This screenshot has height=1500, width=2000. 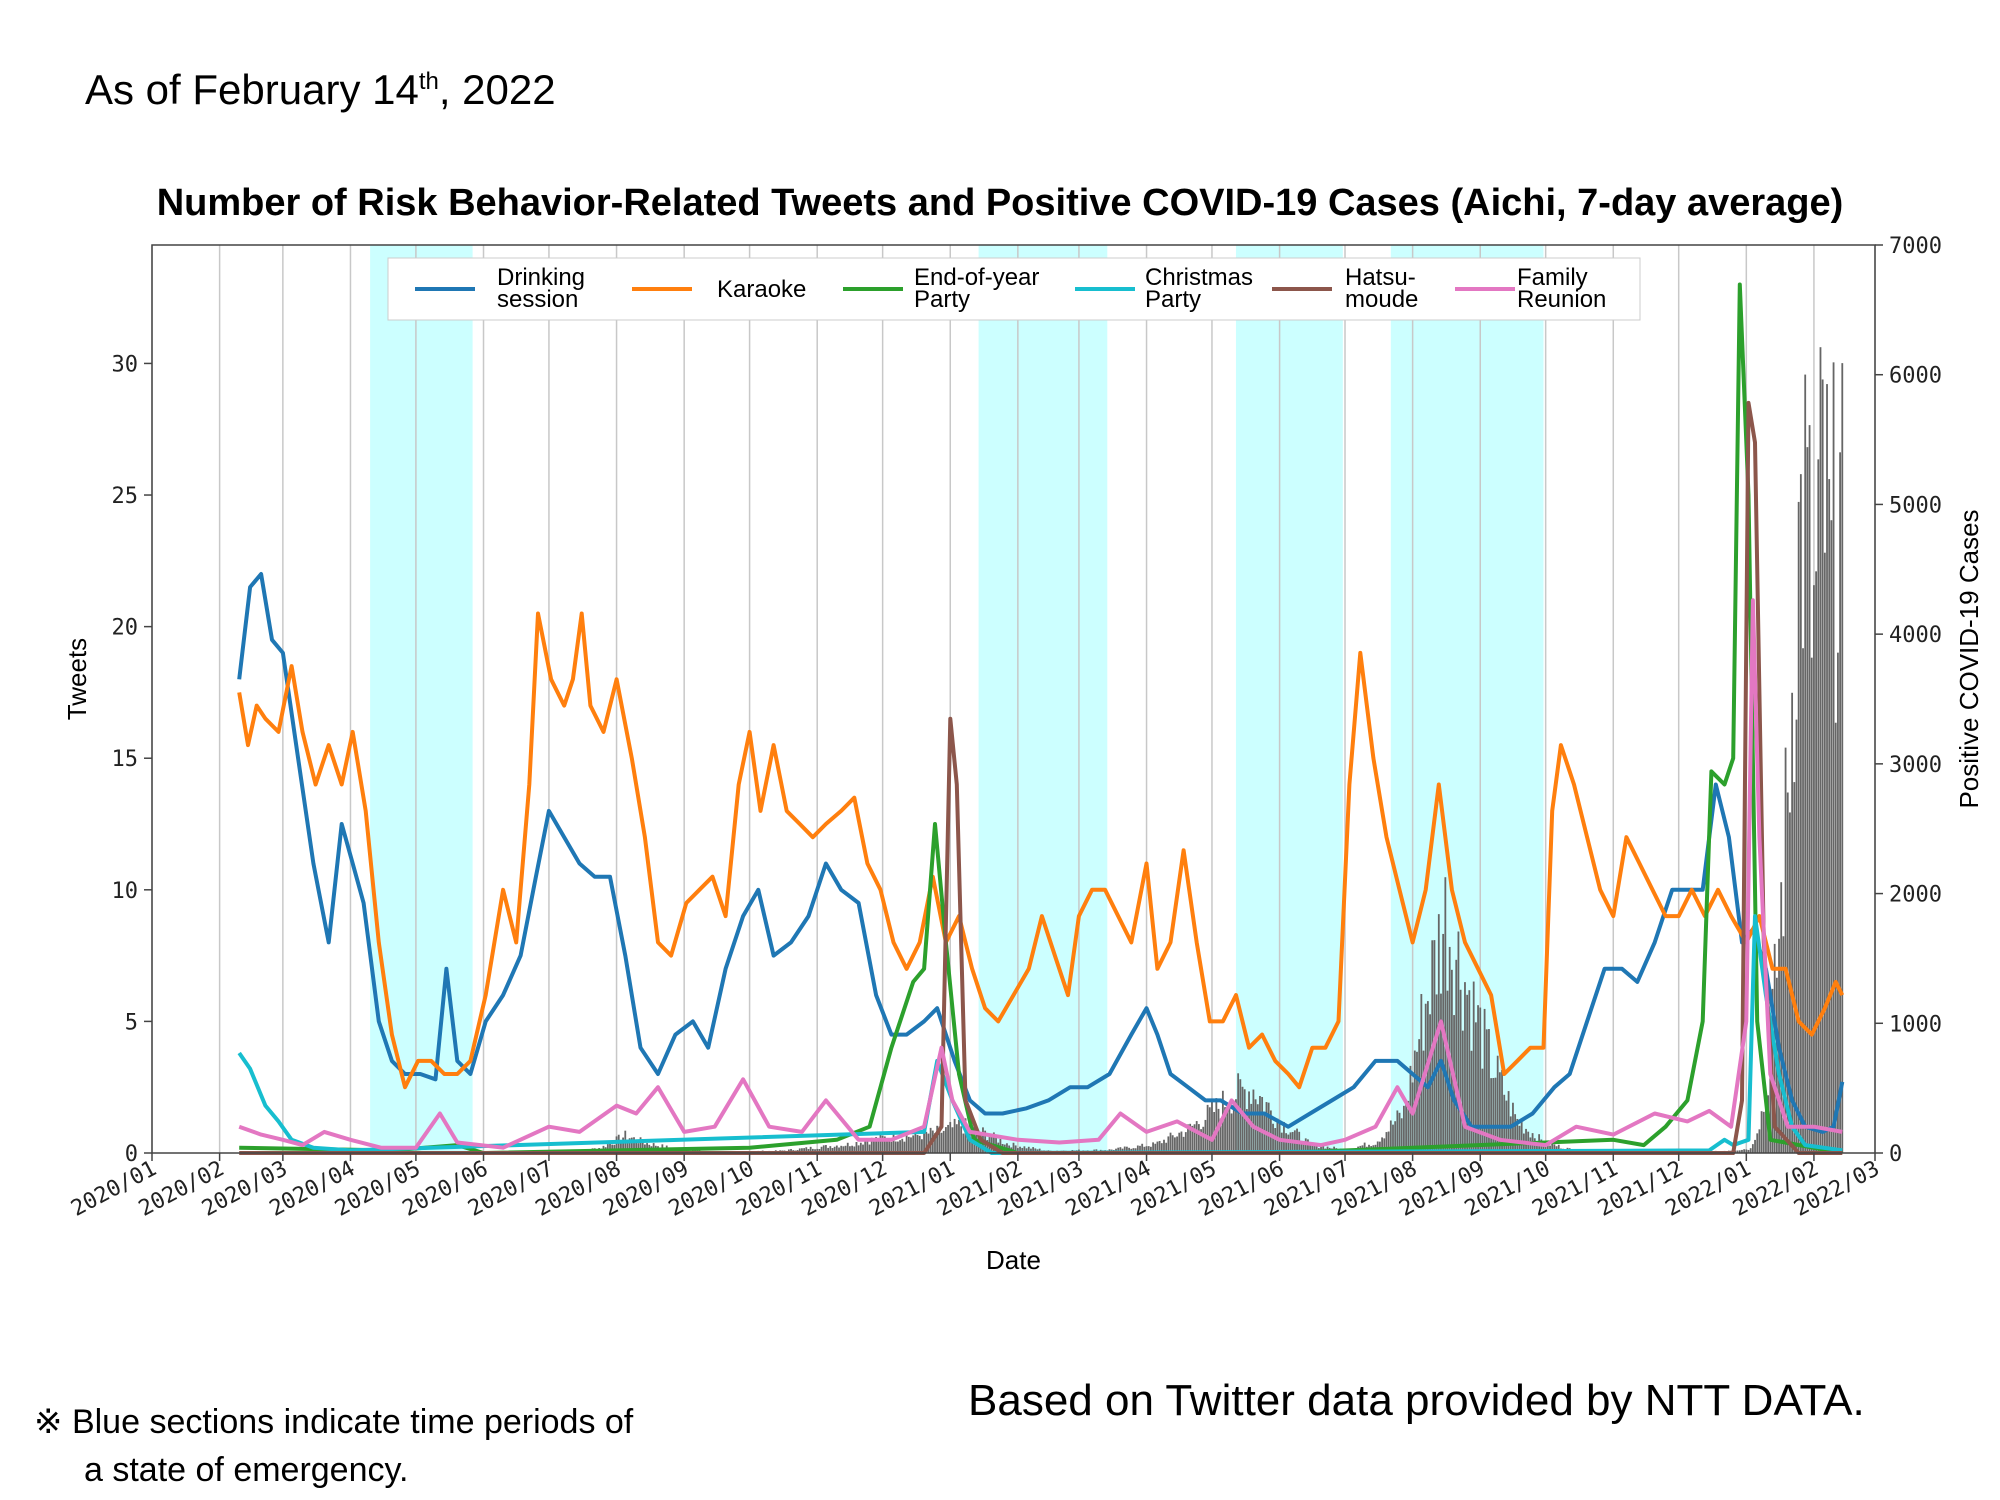 What do you see at coordinates (1915, 246) in the screenshot?
I see `y2-tick-label: 7000` at bounding box center [1915, 246].